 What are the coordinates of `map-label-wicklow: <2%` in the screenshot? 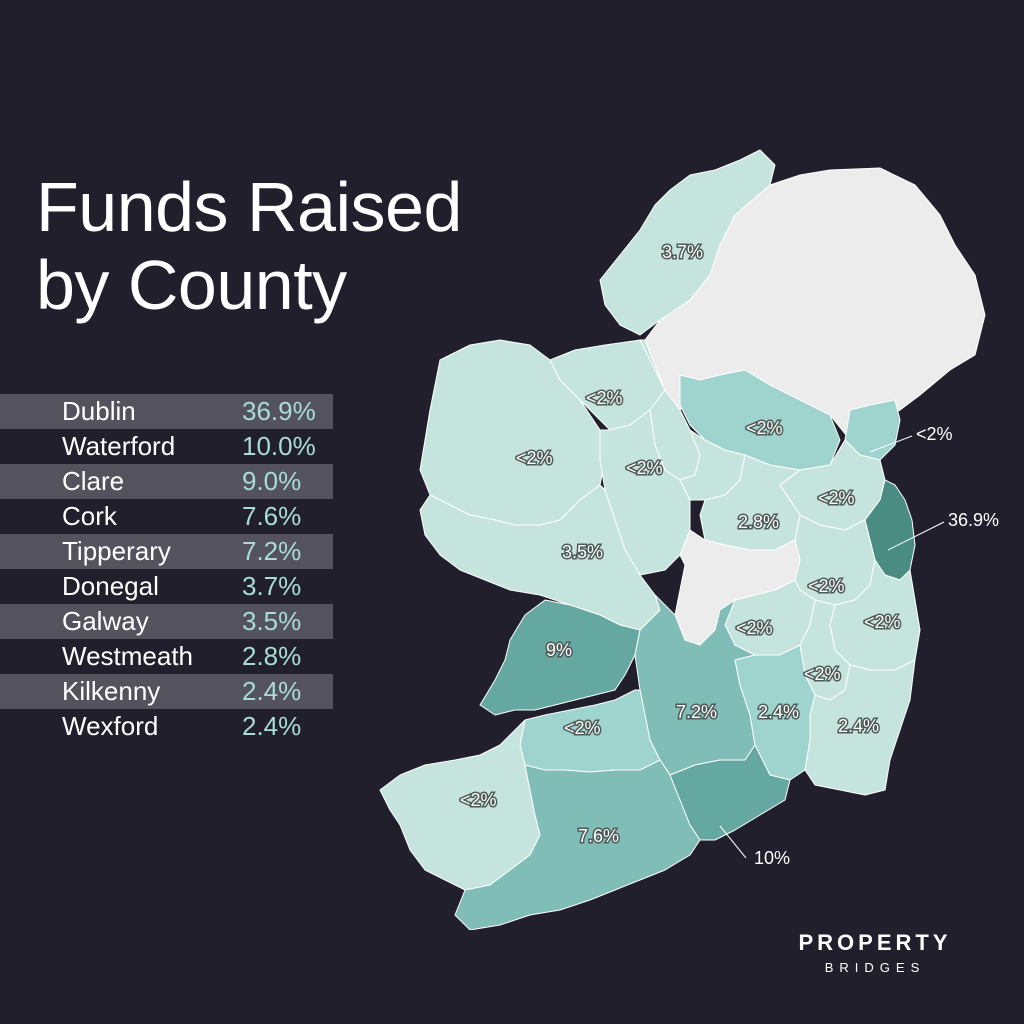 It's located at (882, 622).